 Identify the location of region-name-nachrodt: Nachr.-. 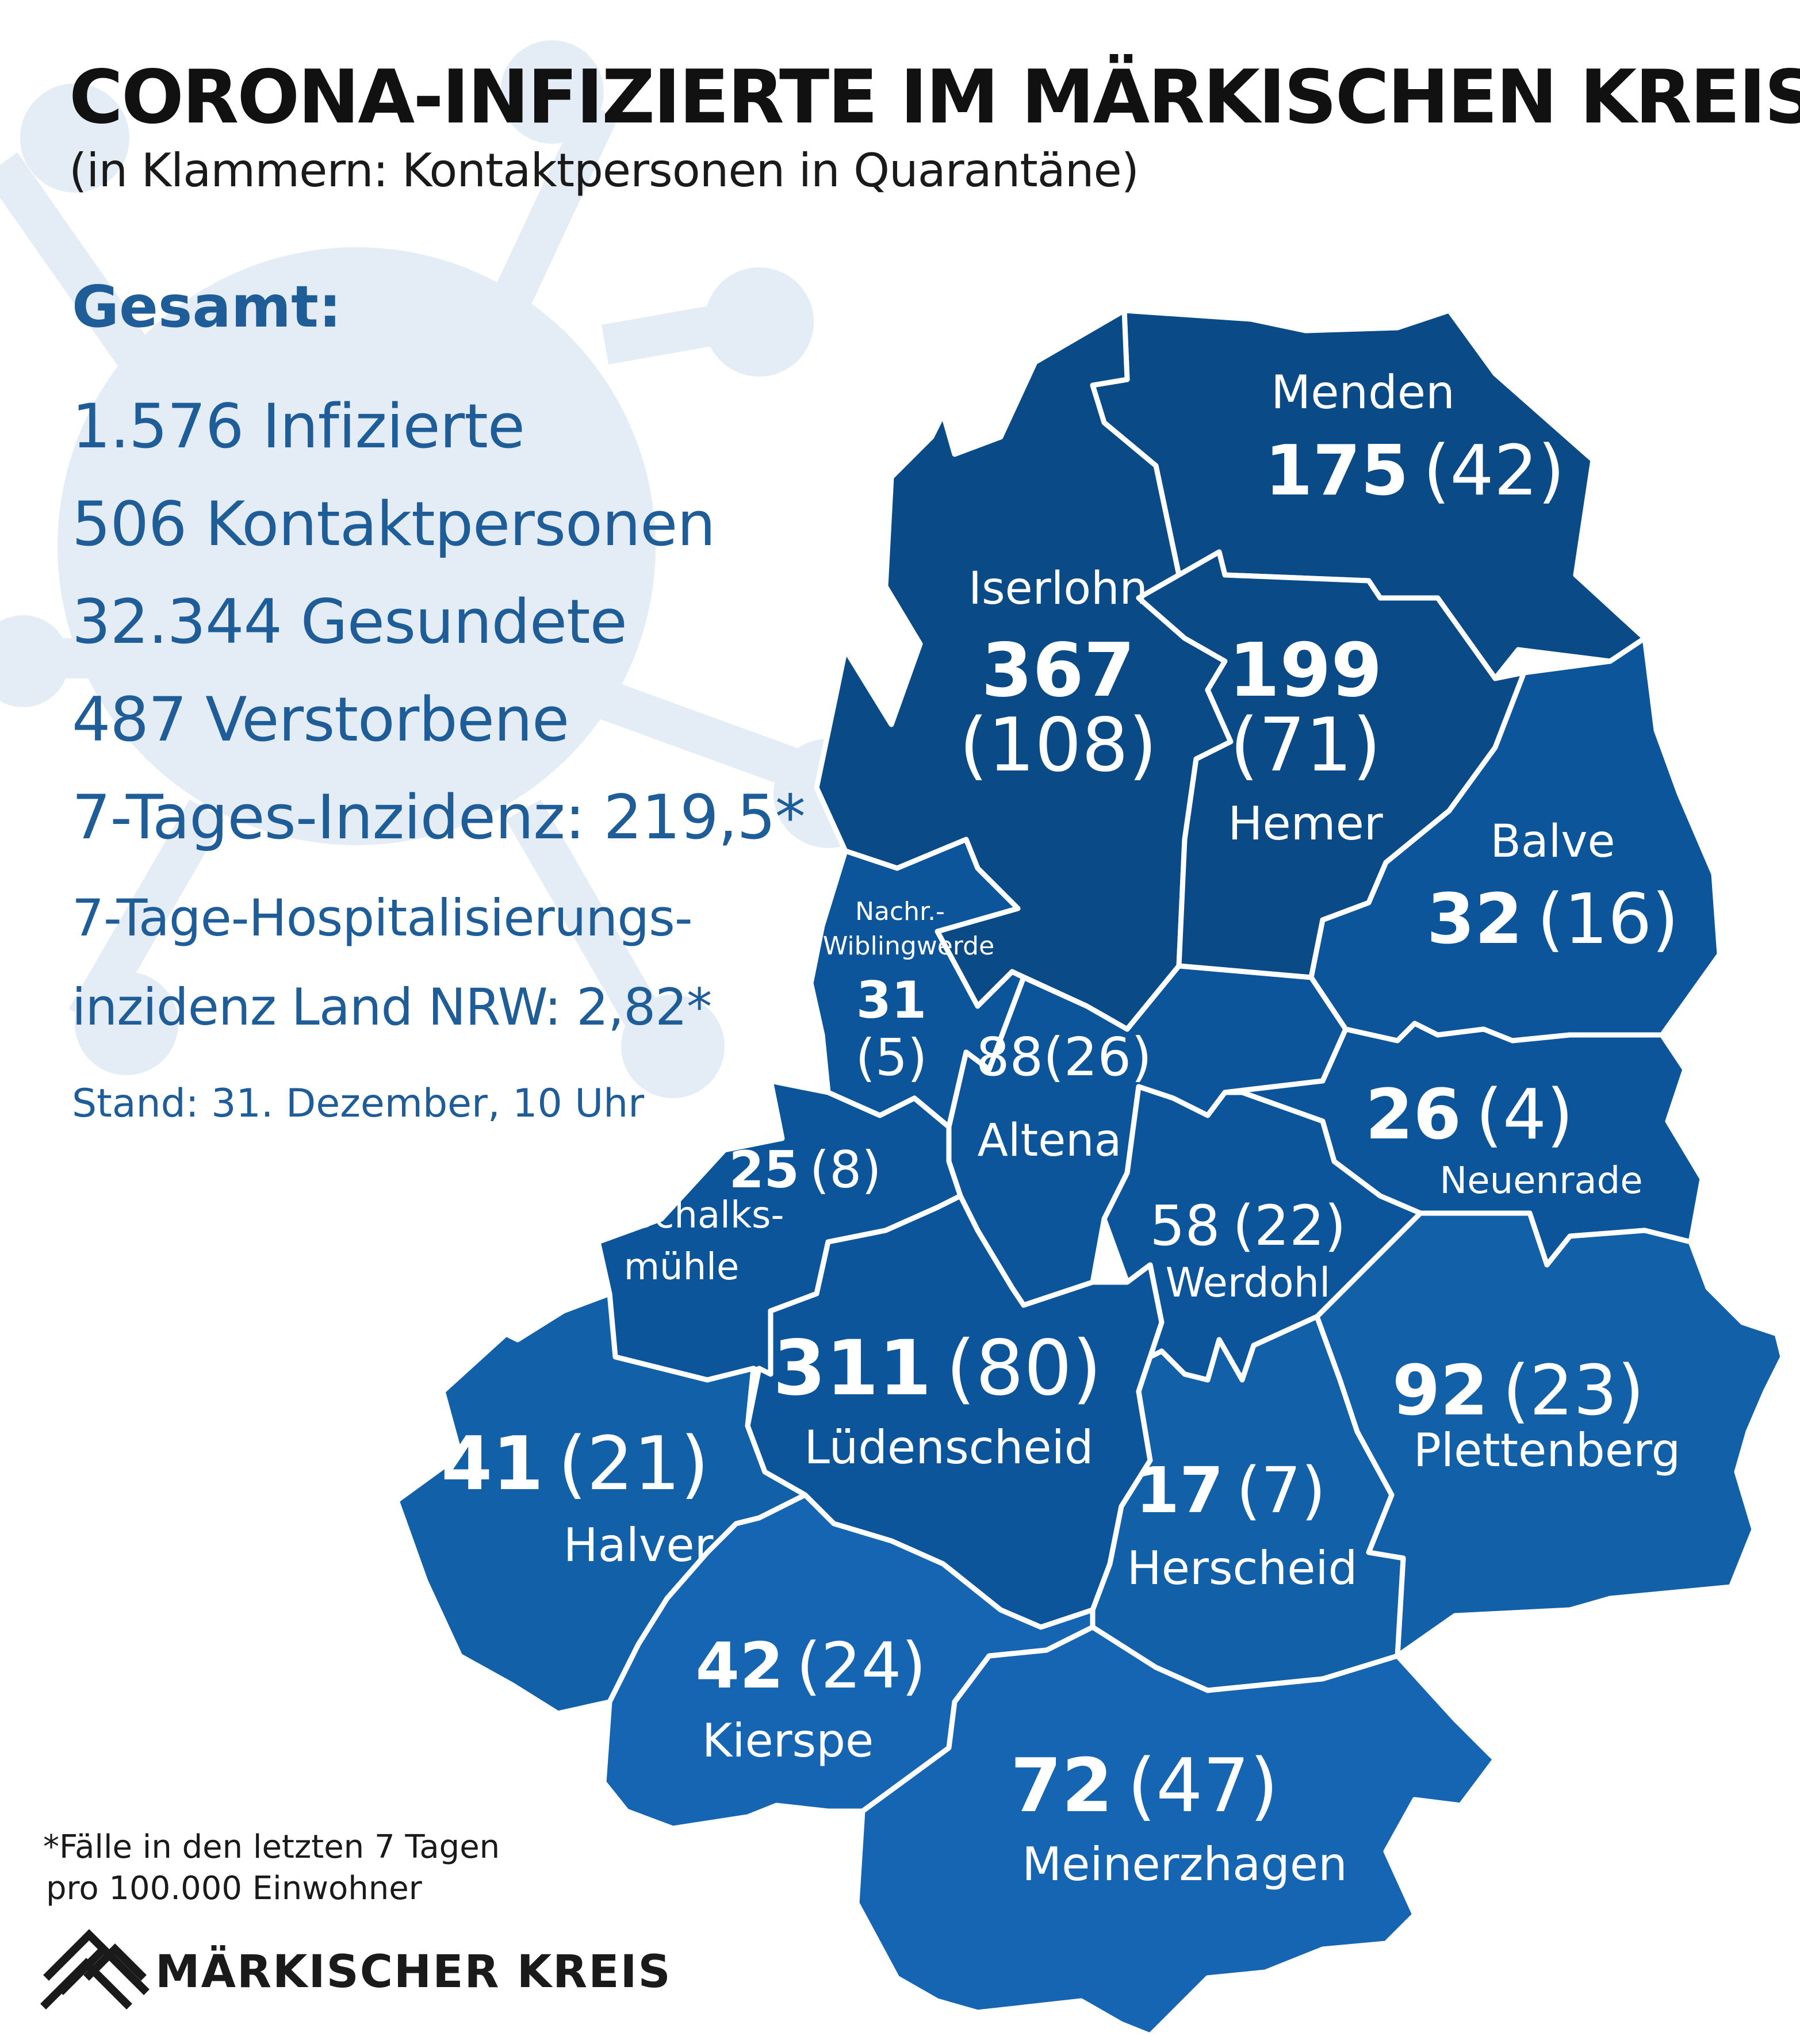
(900, 912).